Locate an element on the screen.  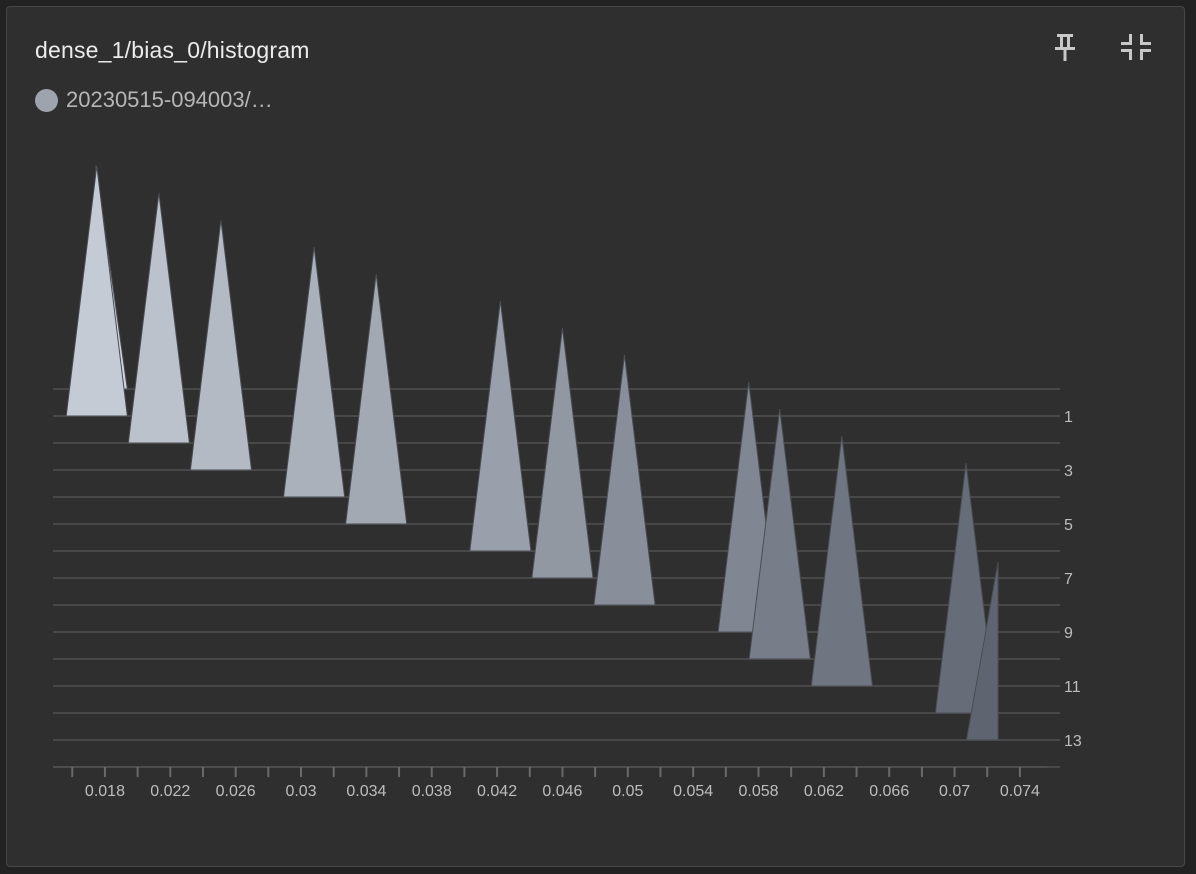
y-tick-label: 1 is located at coordinates (1068, 417).